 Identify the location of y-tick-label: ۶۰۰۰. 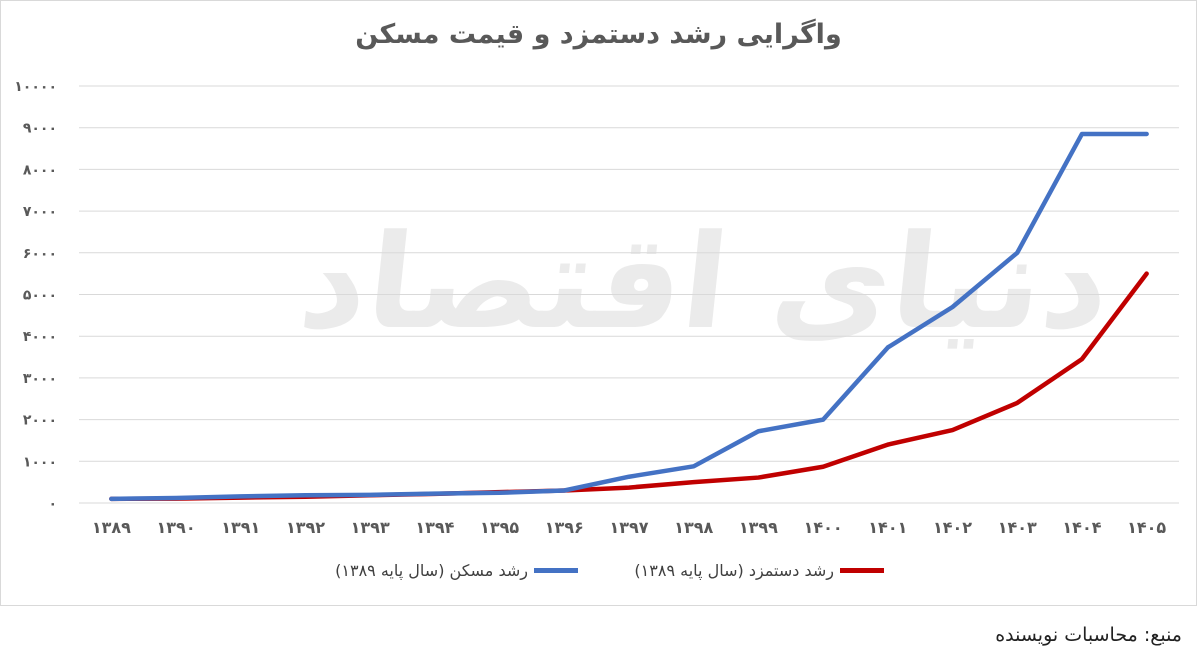
(40, 254).